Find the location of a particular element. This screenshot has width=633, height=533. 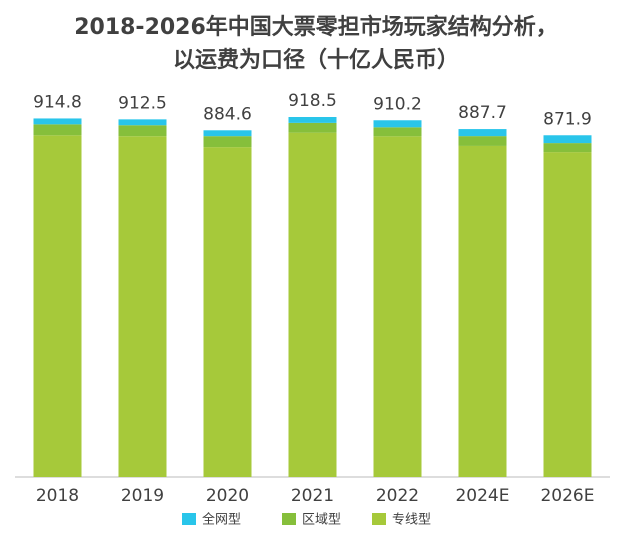

x-tick-label: 2019 is located at coordinates (142, 496).